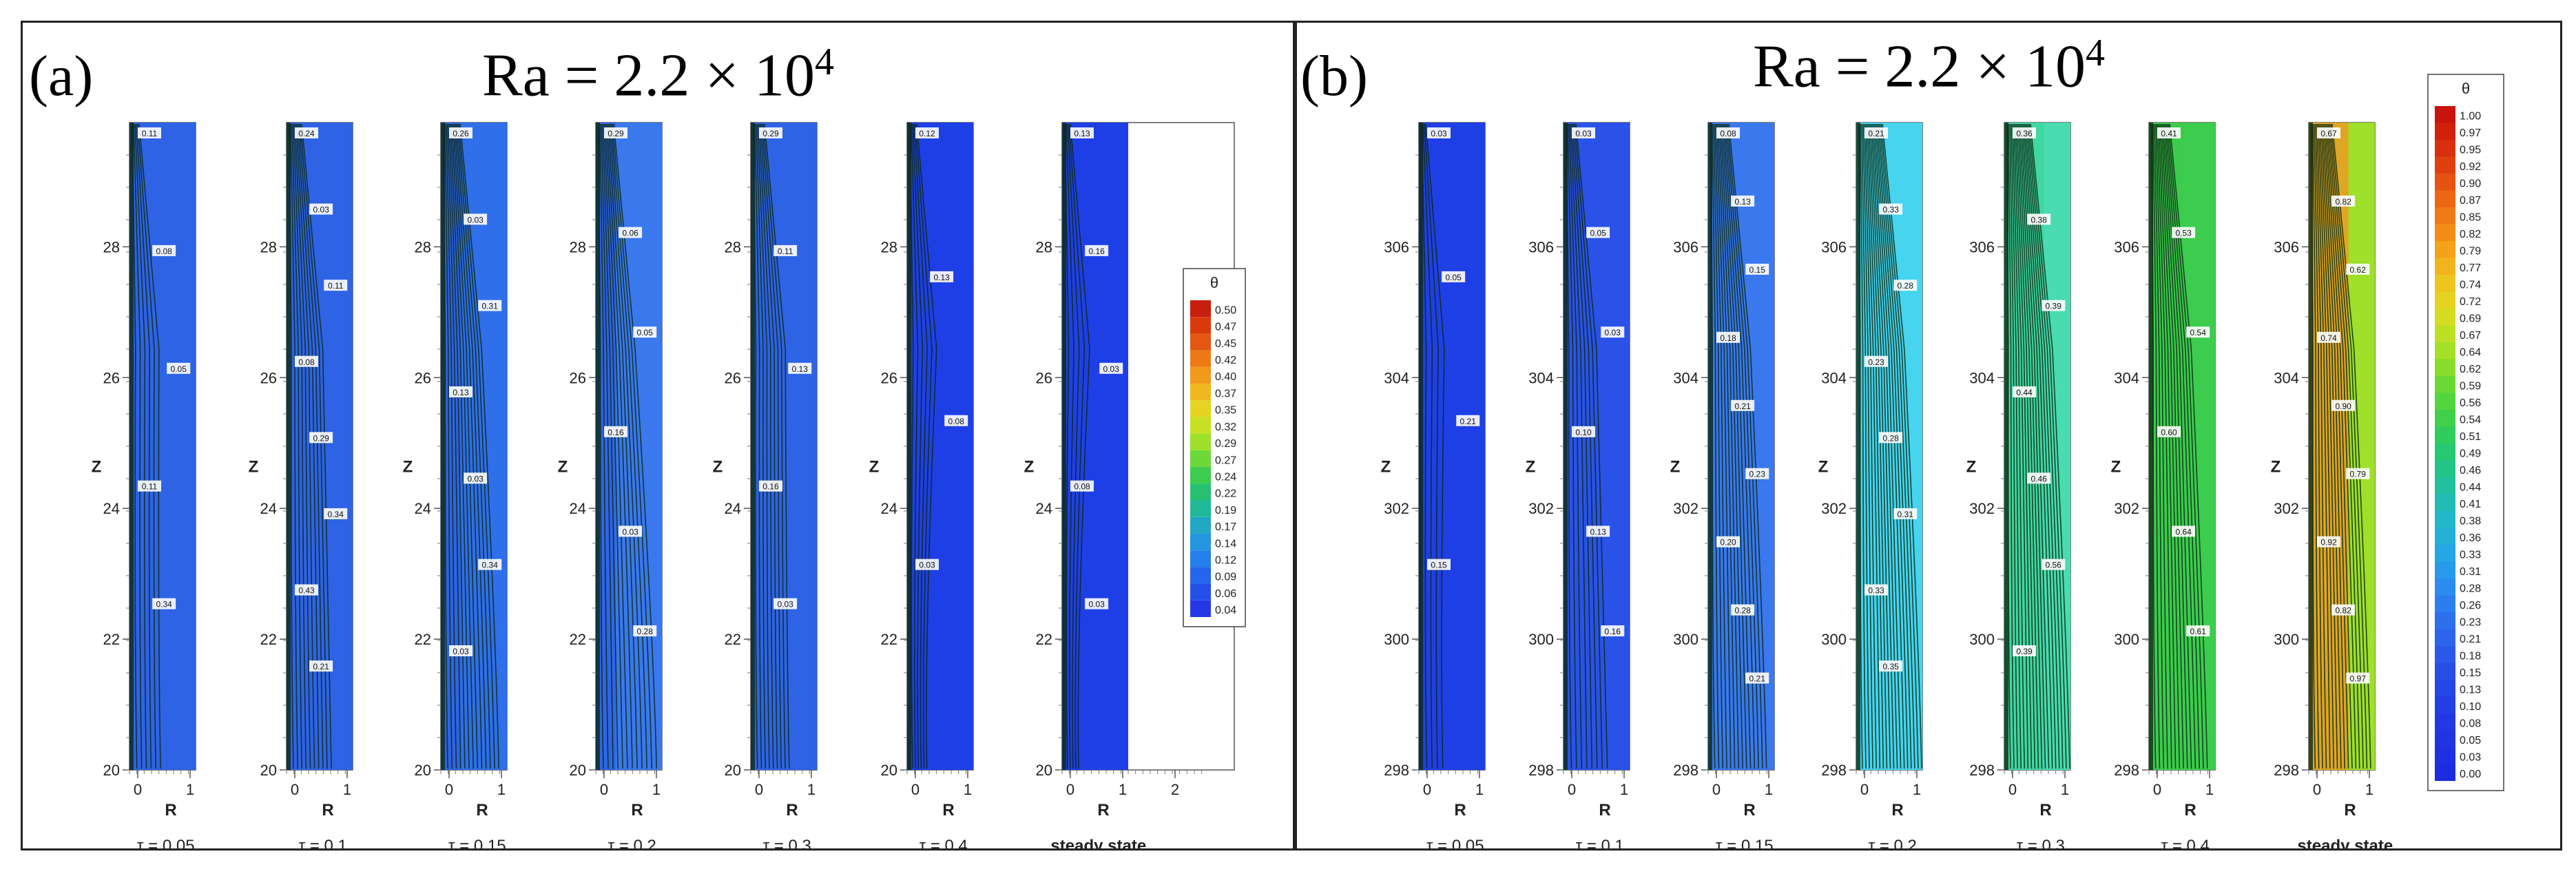  Describe the element at coordinates (2470, 522) in the screenshot. I see `legend-level-label: 0.38` at that location.